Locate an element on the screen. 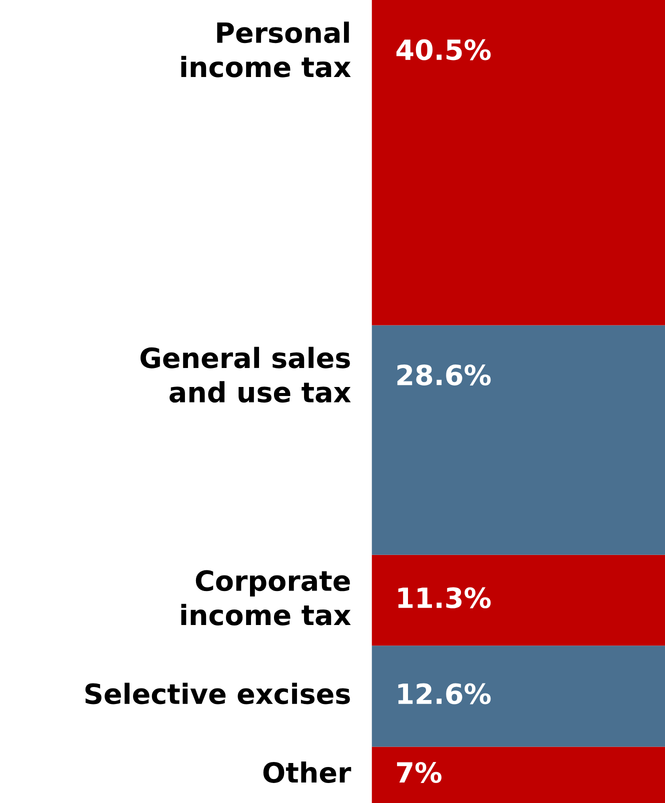 The image size is (665, 803). data-label: 7% is located at coordinates (419, 772).